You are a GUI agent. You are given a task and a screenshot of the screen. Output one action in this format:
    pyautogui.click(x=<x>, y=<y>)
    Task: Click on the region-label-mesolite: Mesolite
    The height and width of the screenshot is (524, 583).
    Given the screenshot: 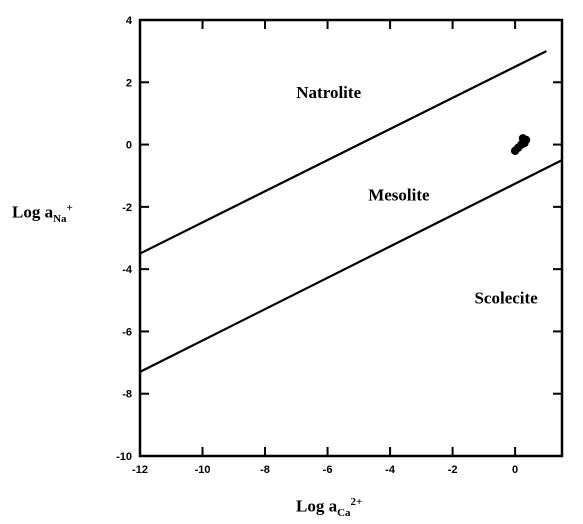 What is the action you would take?
    pyautogui.click(x=399, y=195)
    